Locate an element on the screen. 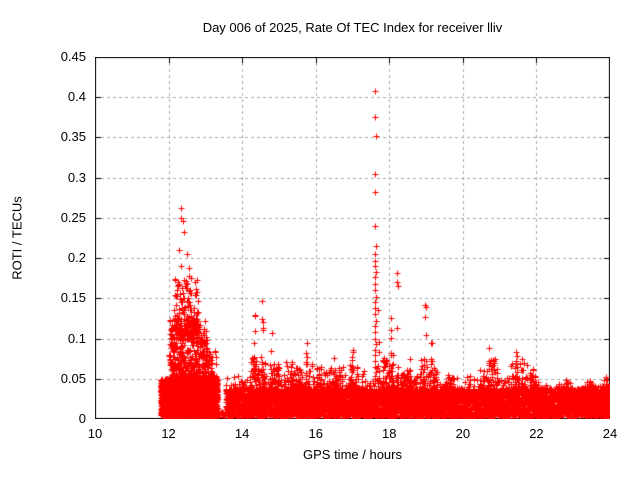  x-tick-label: 14 is located at coordinates (242, 433).